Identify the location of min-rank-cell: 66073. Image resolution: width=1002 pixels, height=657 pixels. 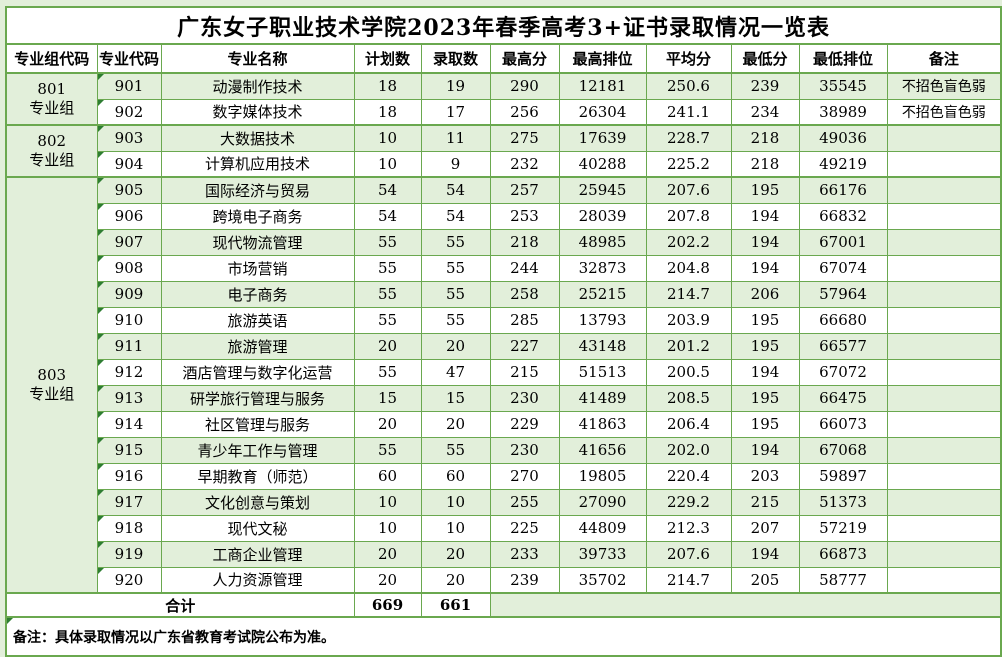
(843, 424).